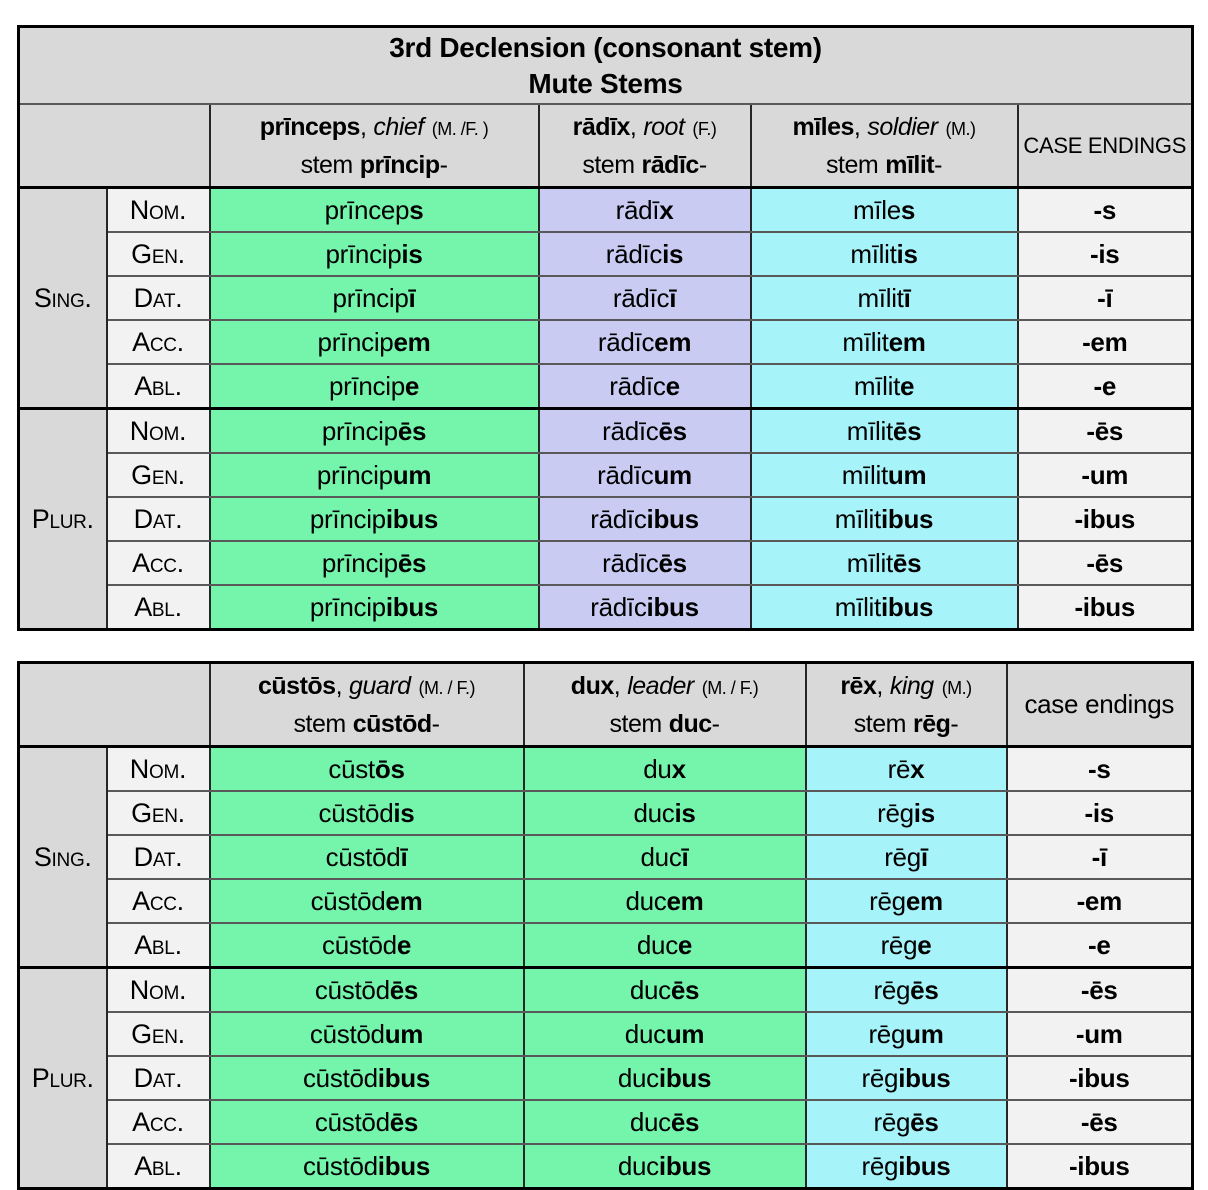  Describe the element at coordinates (637, 209) in the screenshot. I see `word-stem: rādī` at that location.